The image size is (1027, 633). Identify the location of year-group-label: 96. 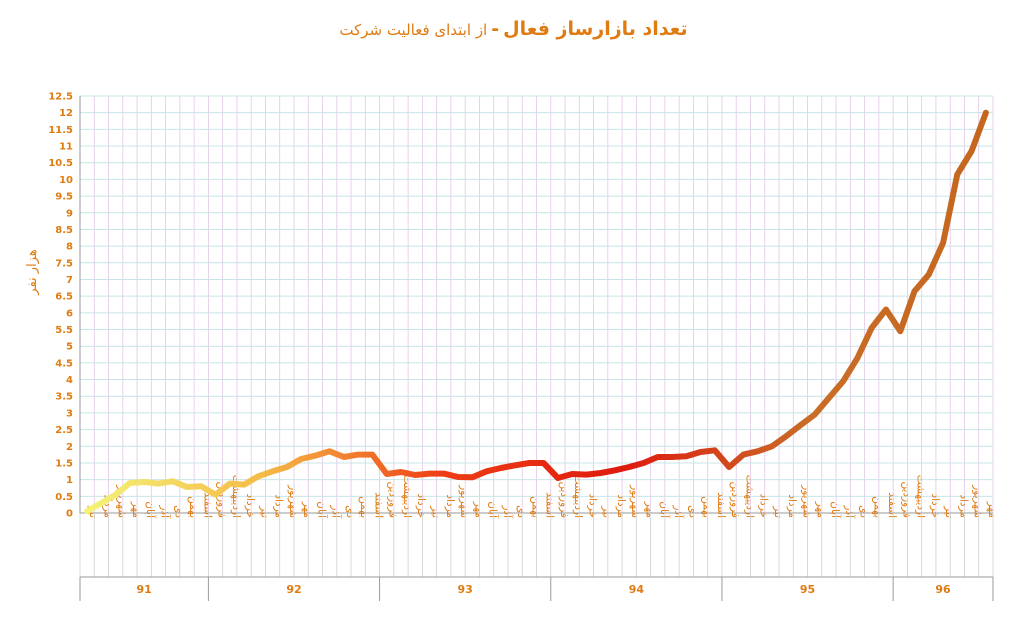
(943, 589).